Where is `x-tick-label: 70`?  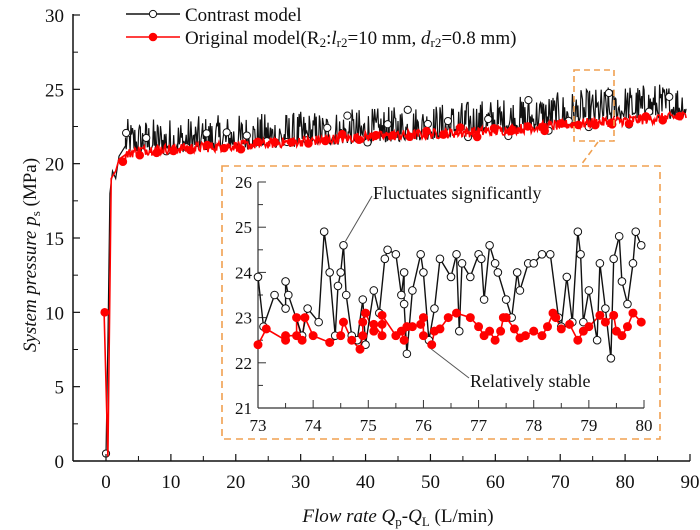
x-tick-label: 70 is located at coordinates (560, 482).